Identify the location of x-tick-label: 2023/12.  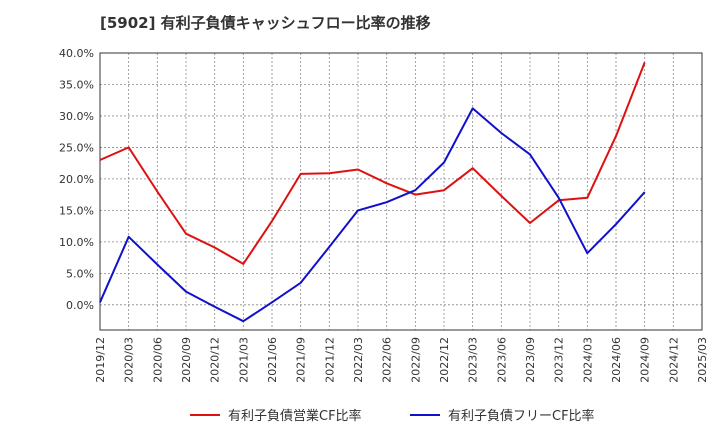
(559, 360).